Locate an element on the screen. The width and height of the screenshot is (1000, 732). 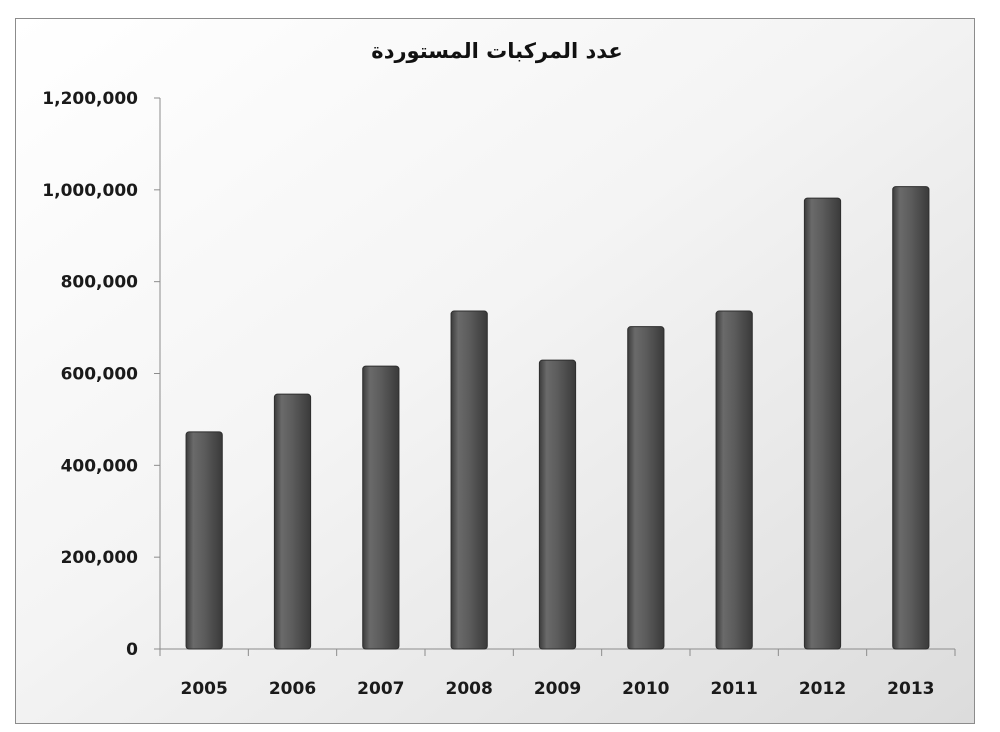
y-tick-label: 400,000 is located at coordinates (100, 466).